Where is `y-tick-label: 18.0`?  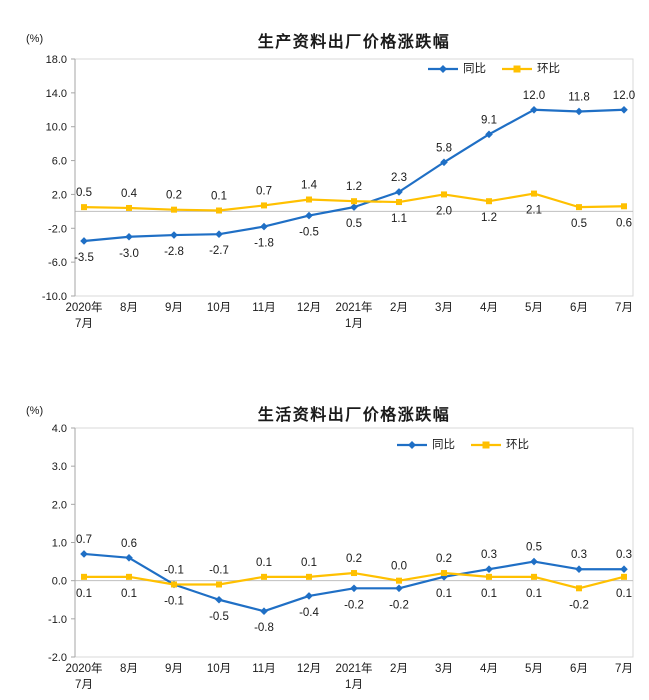 y-tick-label: 18.0 is located at coordinates (56, 60).